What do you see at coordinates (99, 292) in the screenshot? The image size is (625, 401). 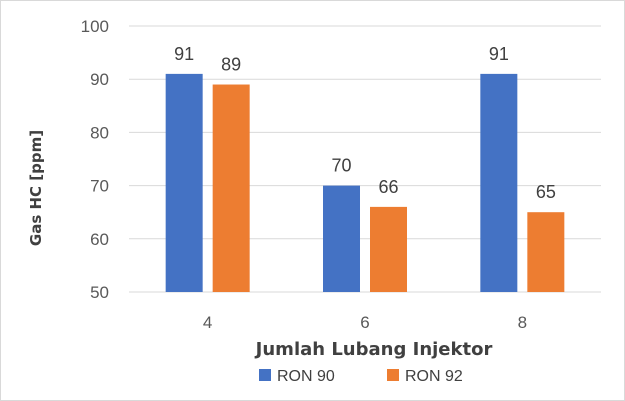 I see `y-tick-label: 50` at bounding box center [99, 292].